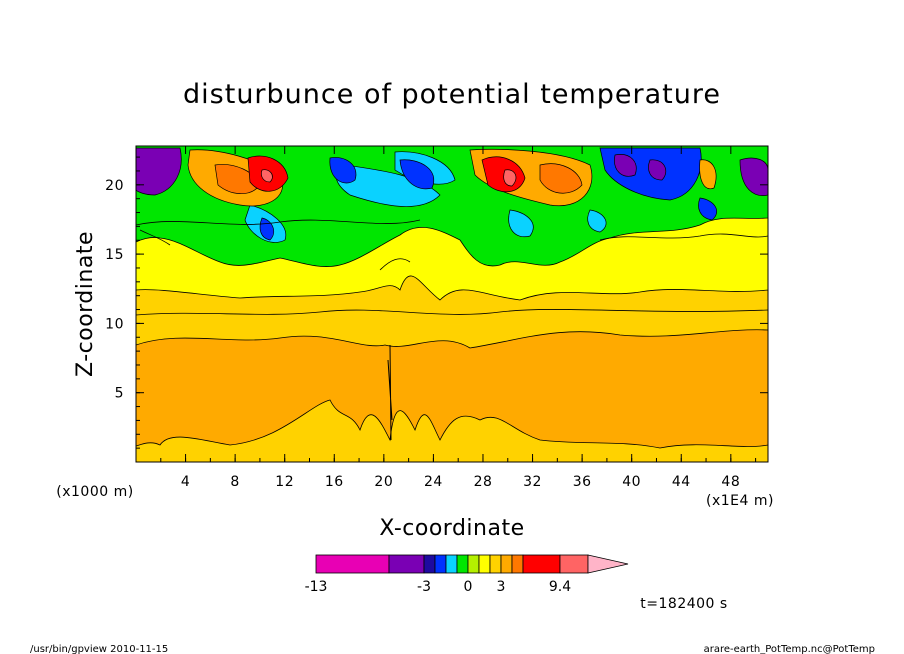 This screenshot has width=904, height=654. I want to click on footer-left: /usr/bin/gpview 2010-11-15, so click(99, 649).